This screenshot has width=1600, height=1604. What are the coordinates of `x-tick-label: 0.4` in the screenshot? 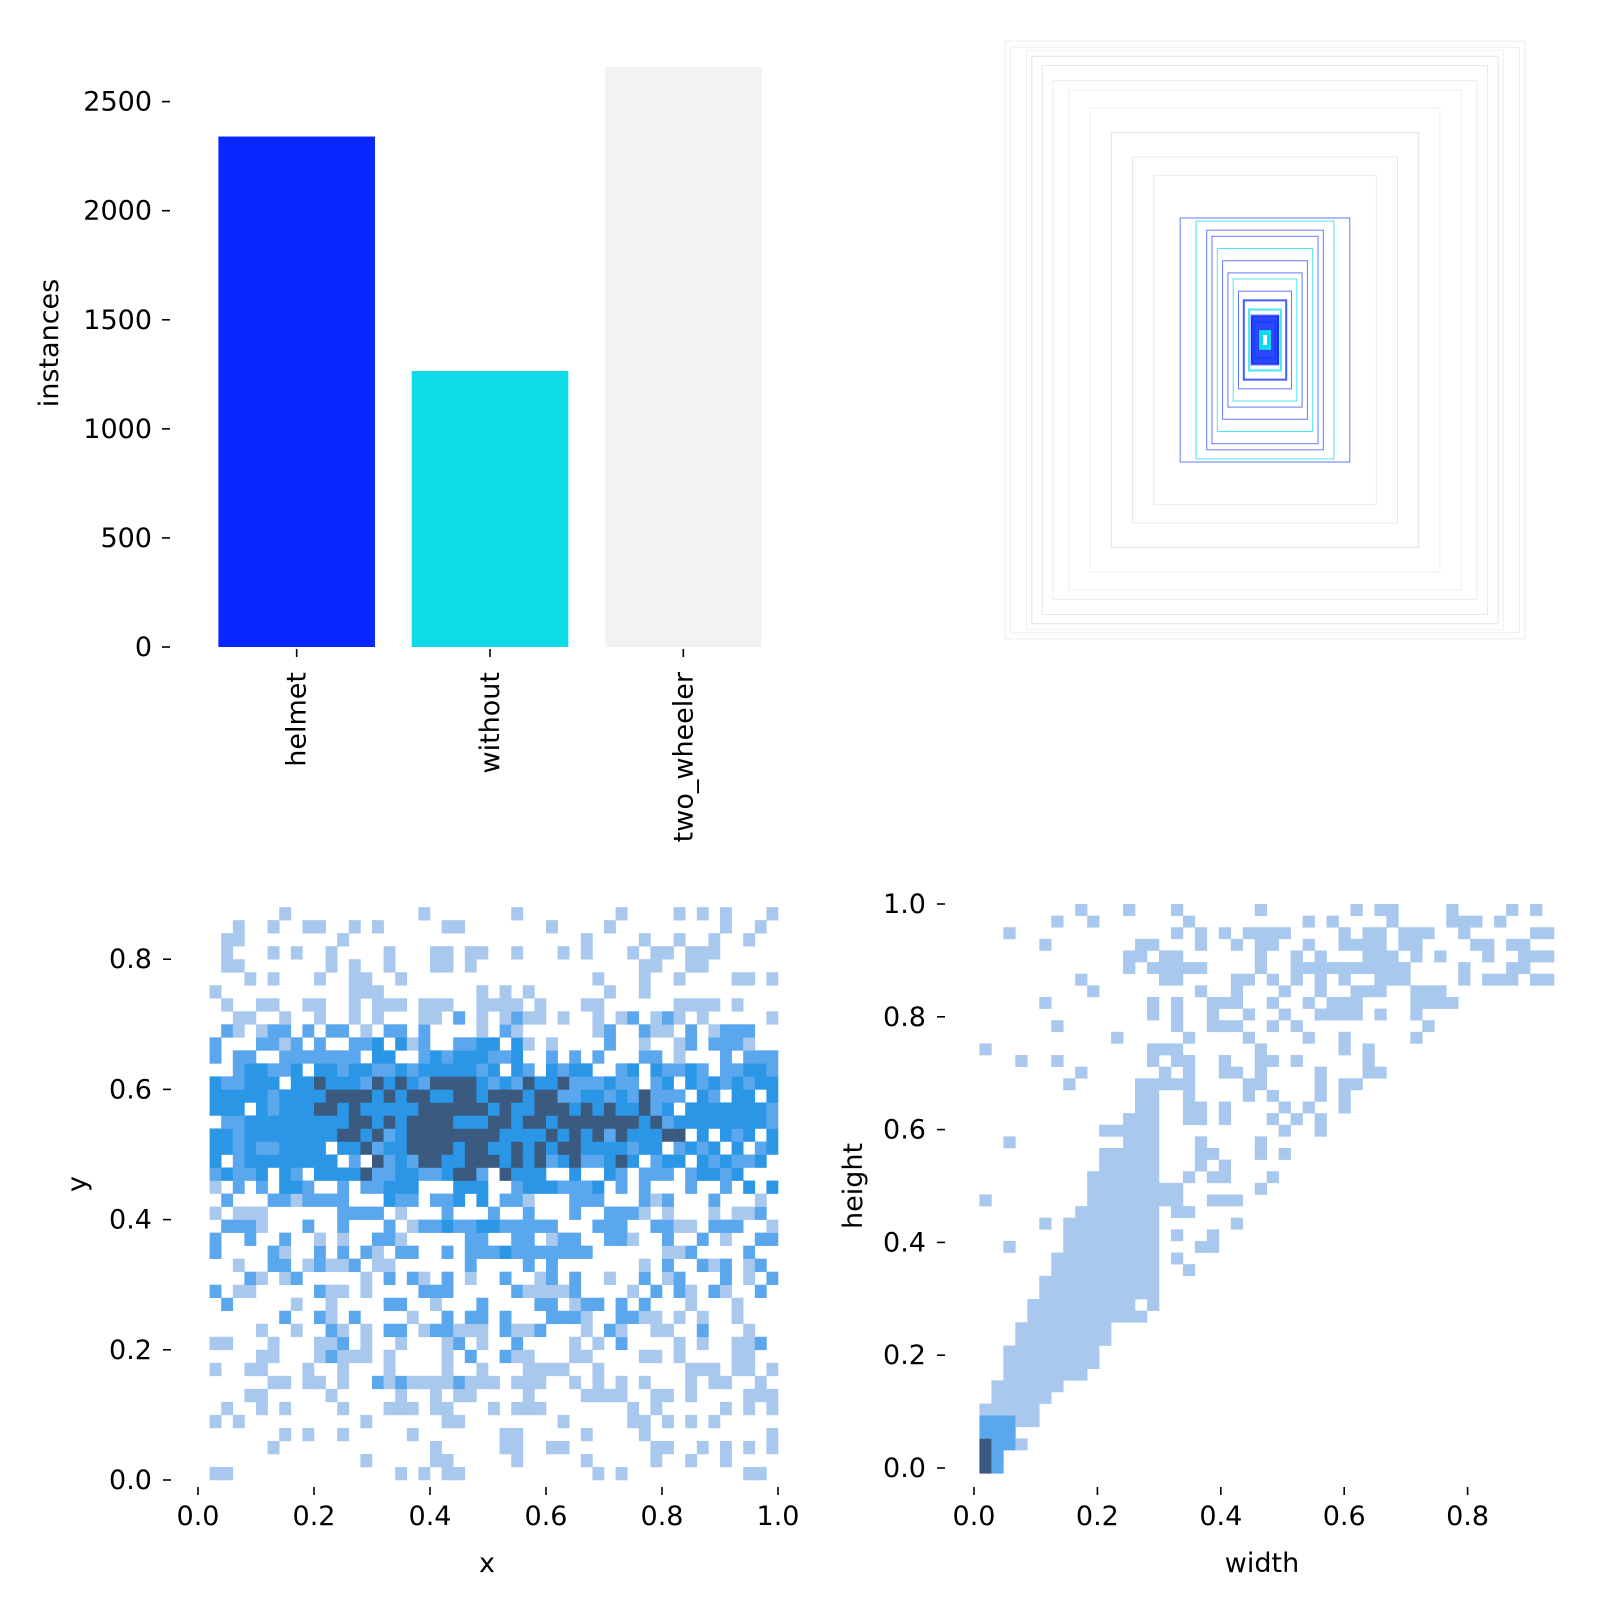 It's located at (430, 1516).